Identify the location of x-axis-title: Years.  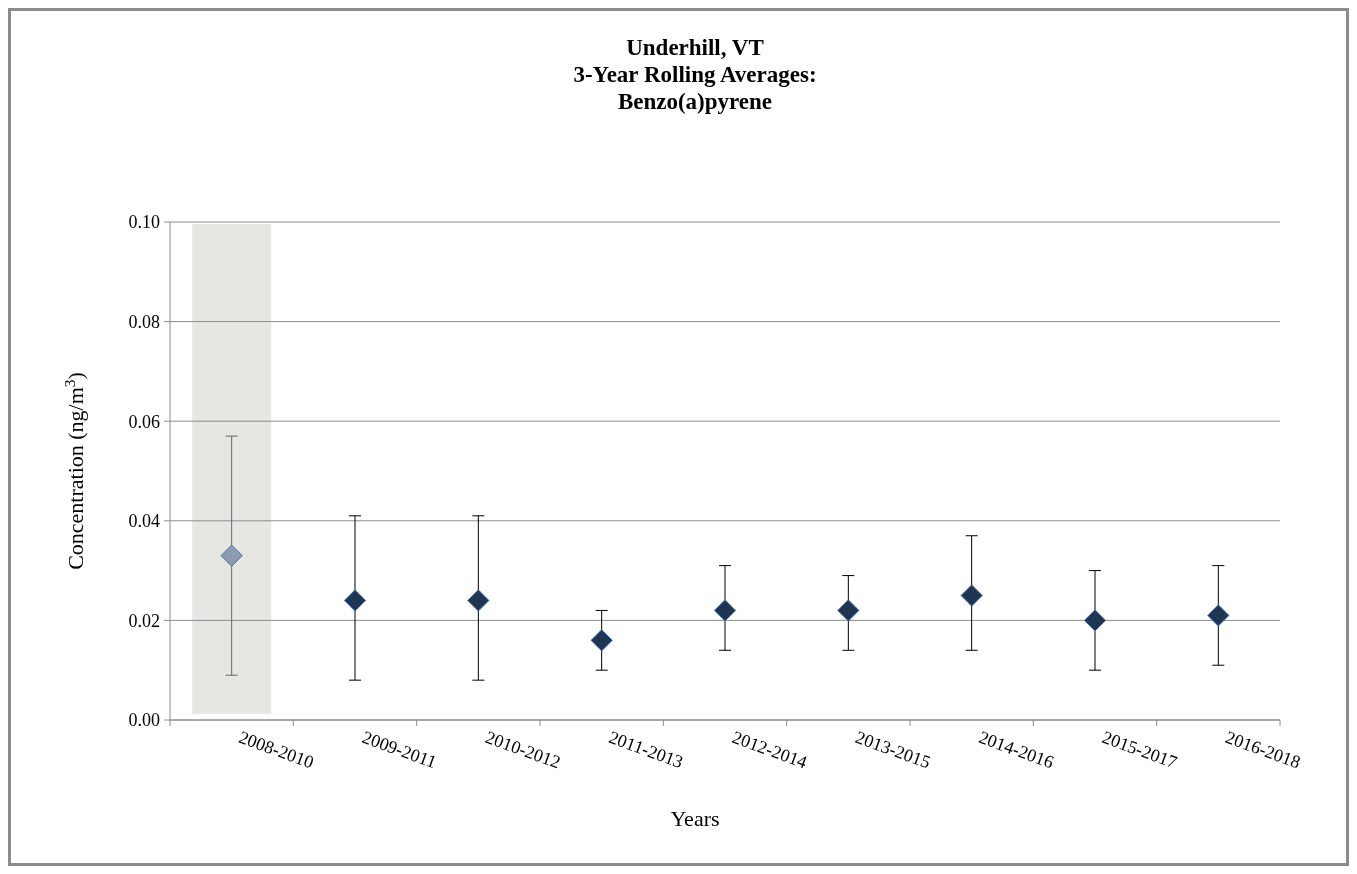
(695, 818).